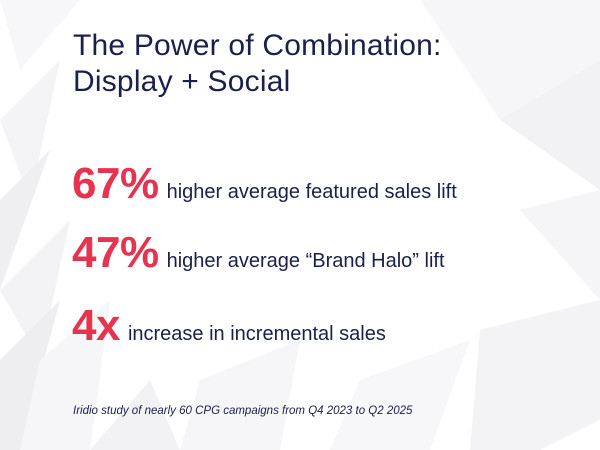  I want to click on stat-row-incremental-sales: 4x increase in incremental sales, so click(229, 326).